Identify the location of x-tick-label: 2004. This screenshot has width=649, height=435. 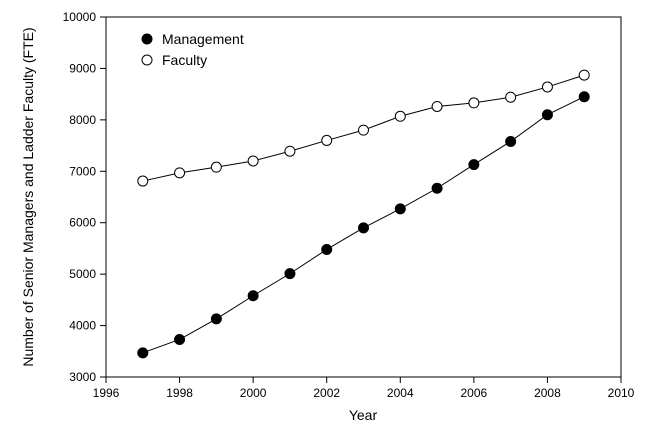
(400, 393).